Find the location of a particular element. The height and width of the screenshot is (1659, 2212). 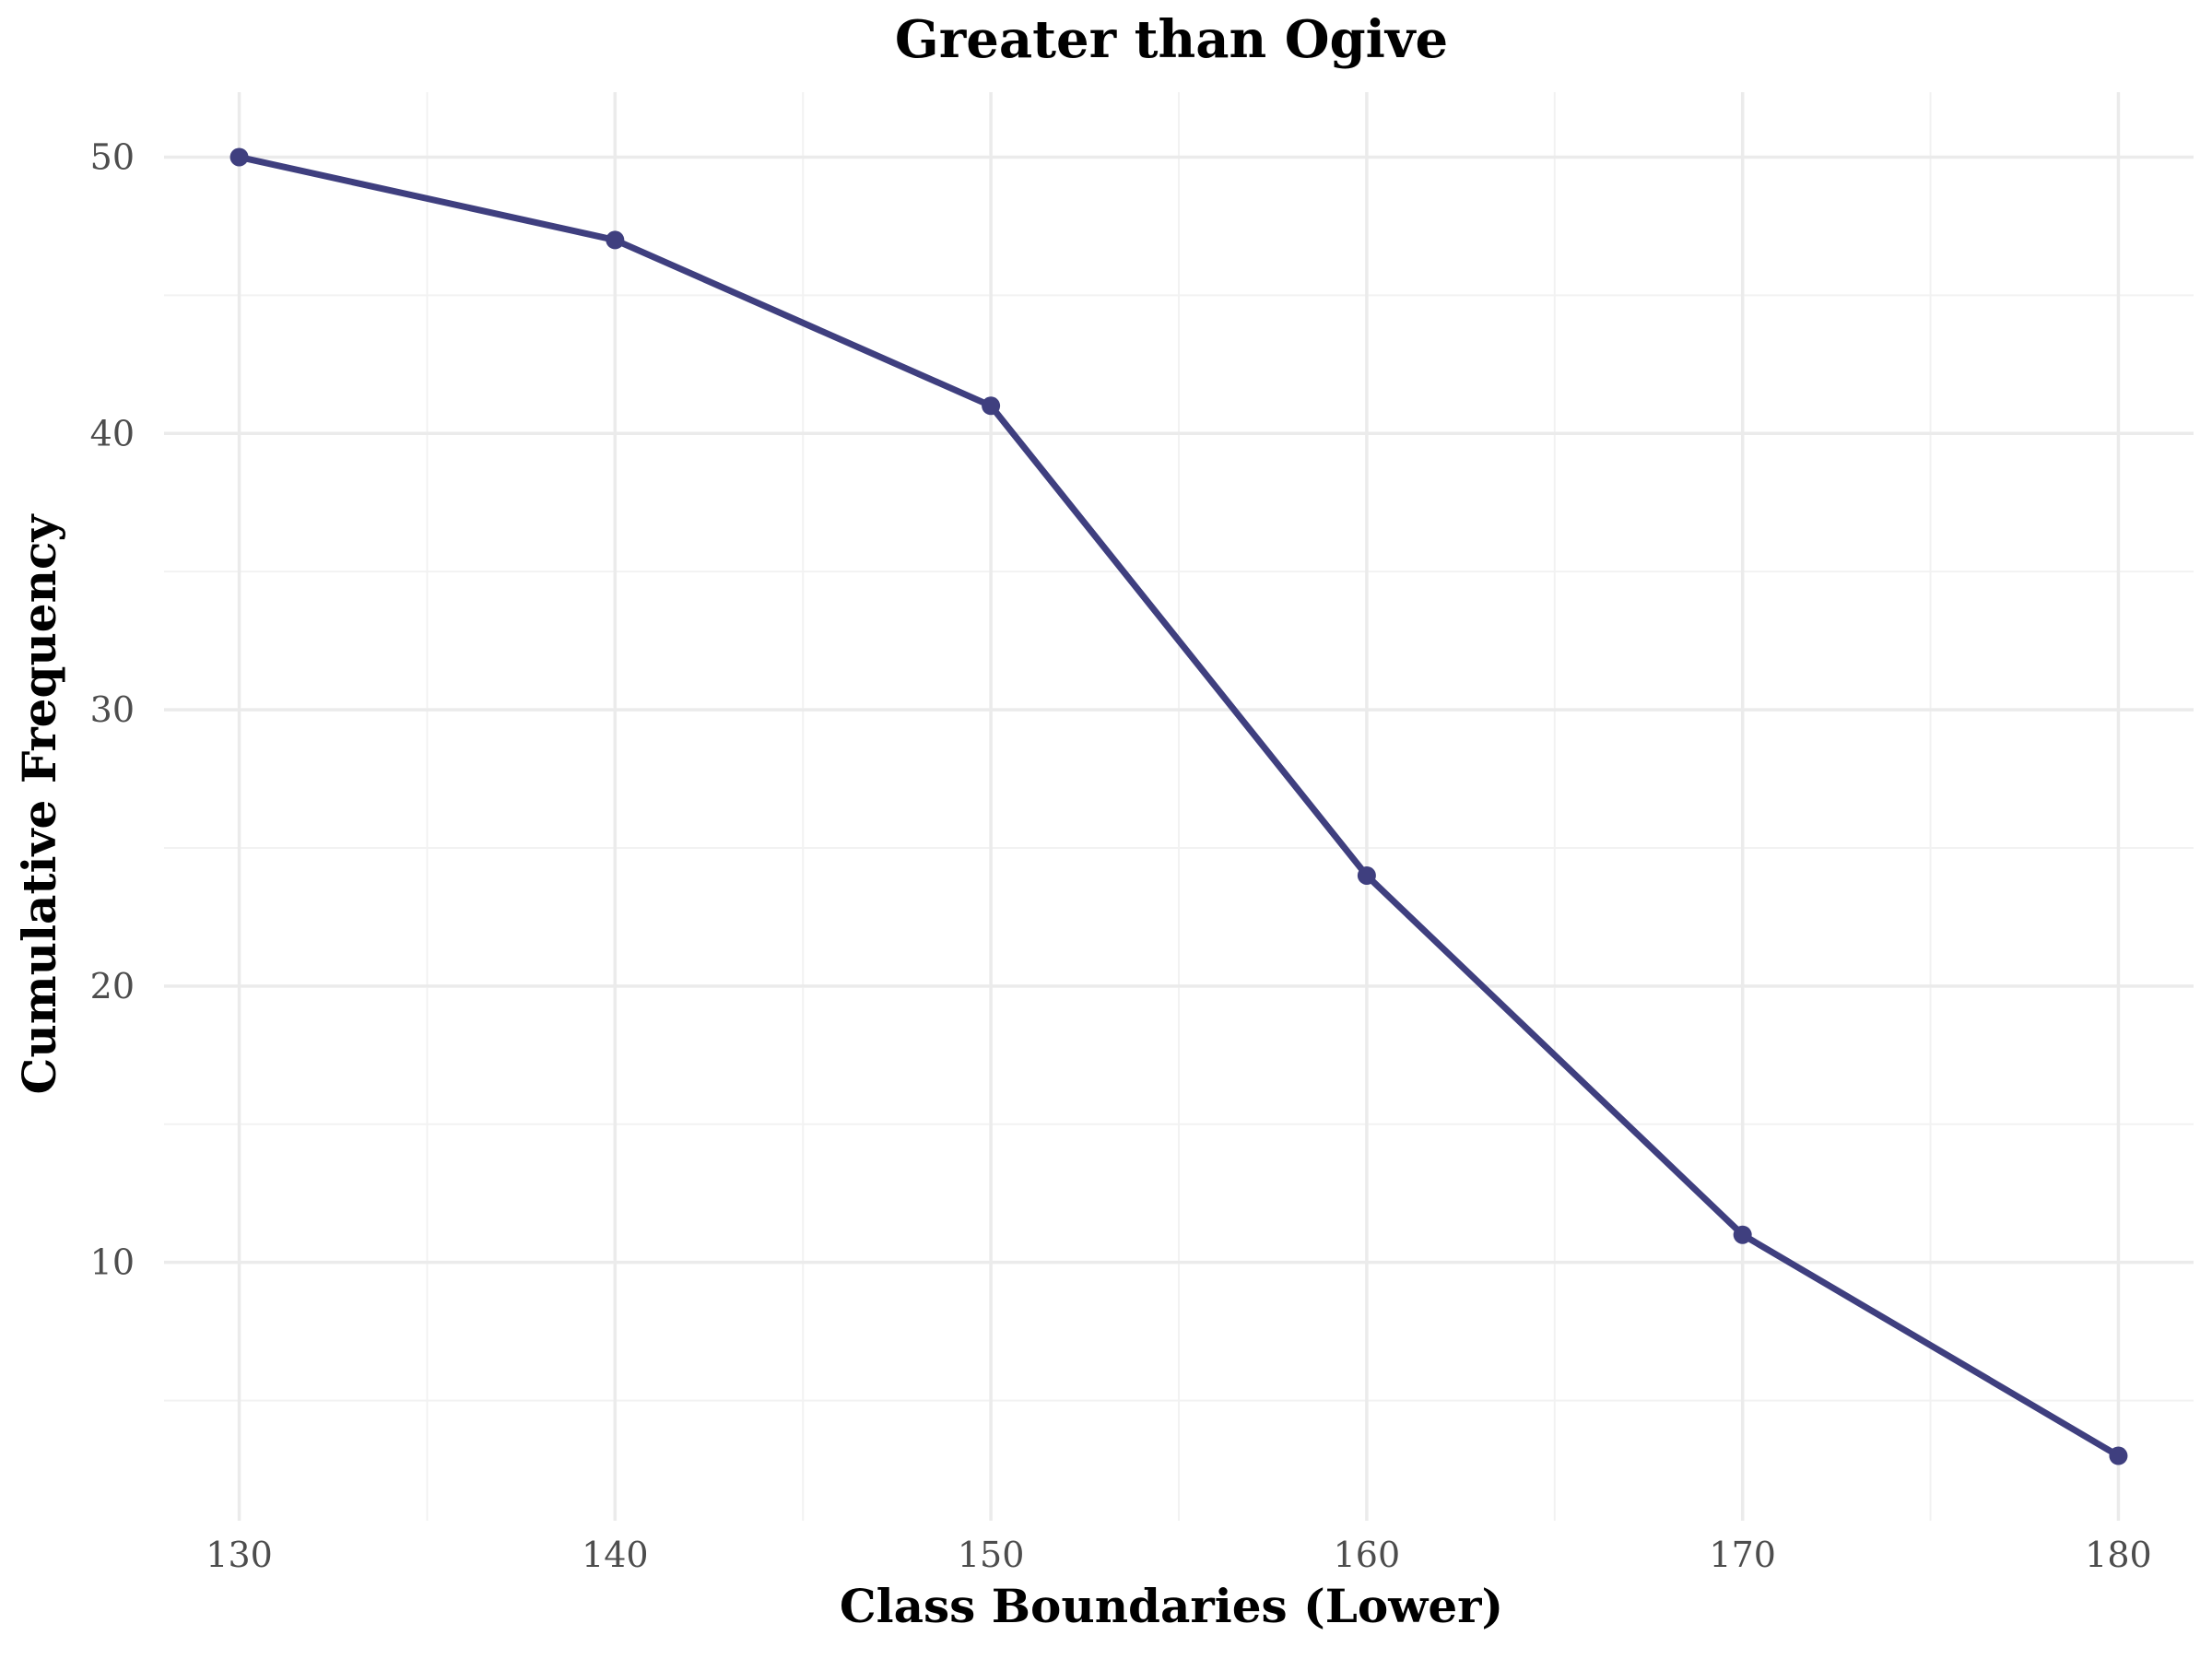

y-axis-title: Cumulative Frequency is located at coordinates (39, 804).